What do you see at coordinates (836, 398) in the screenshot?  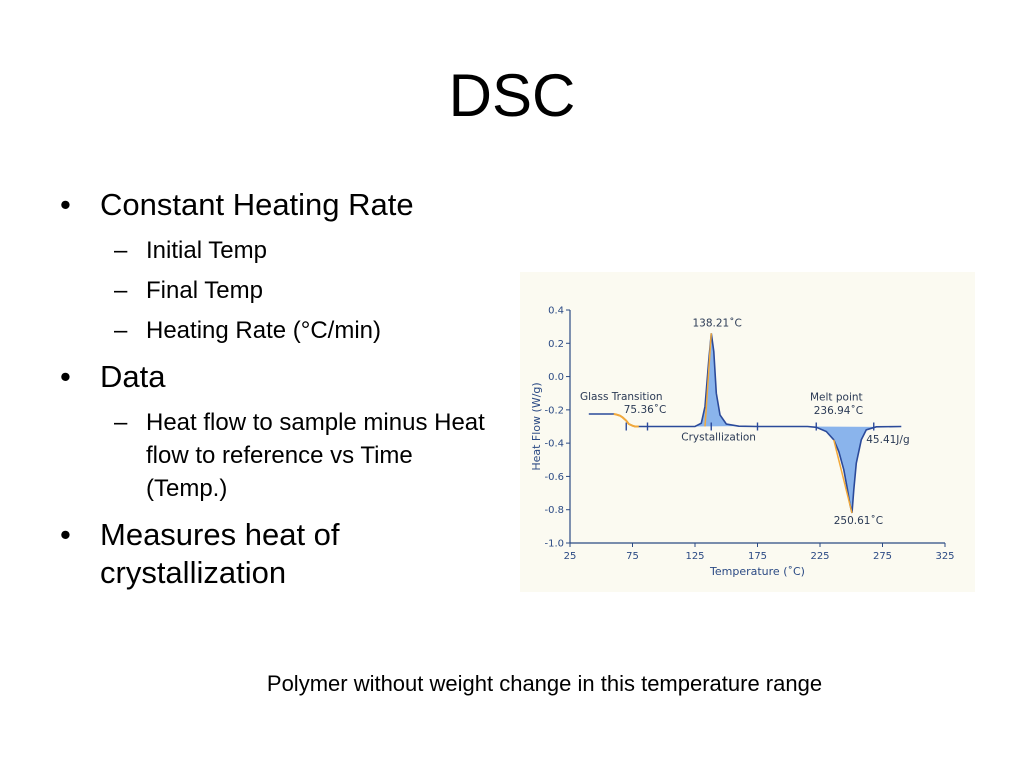 I see `annotation-label: Melt point` at bounding box center [836, 398].